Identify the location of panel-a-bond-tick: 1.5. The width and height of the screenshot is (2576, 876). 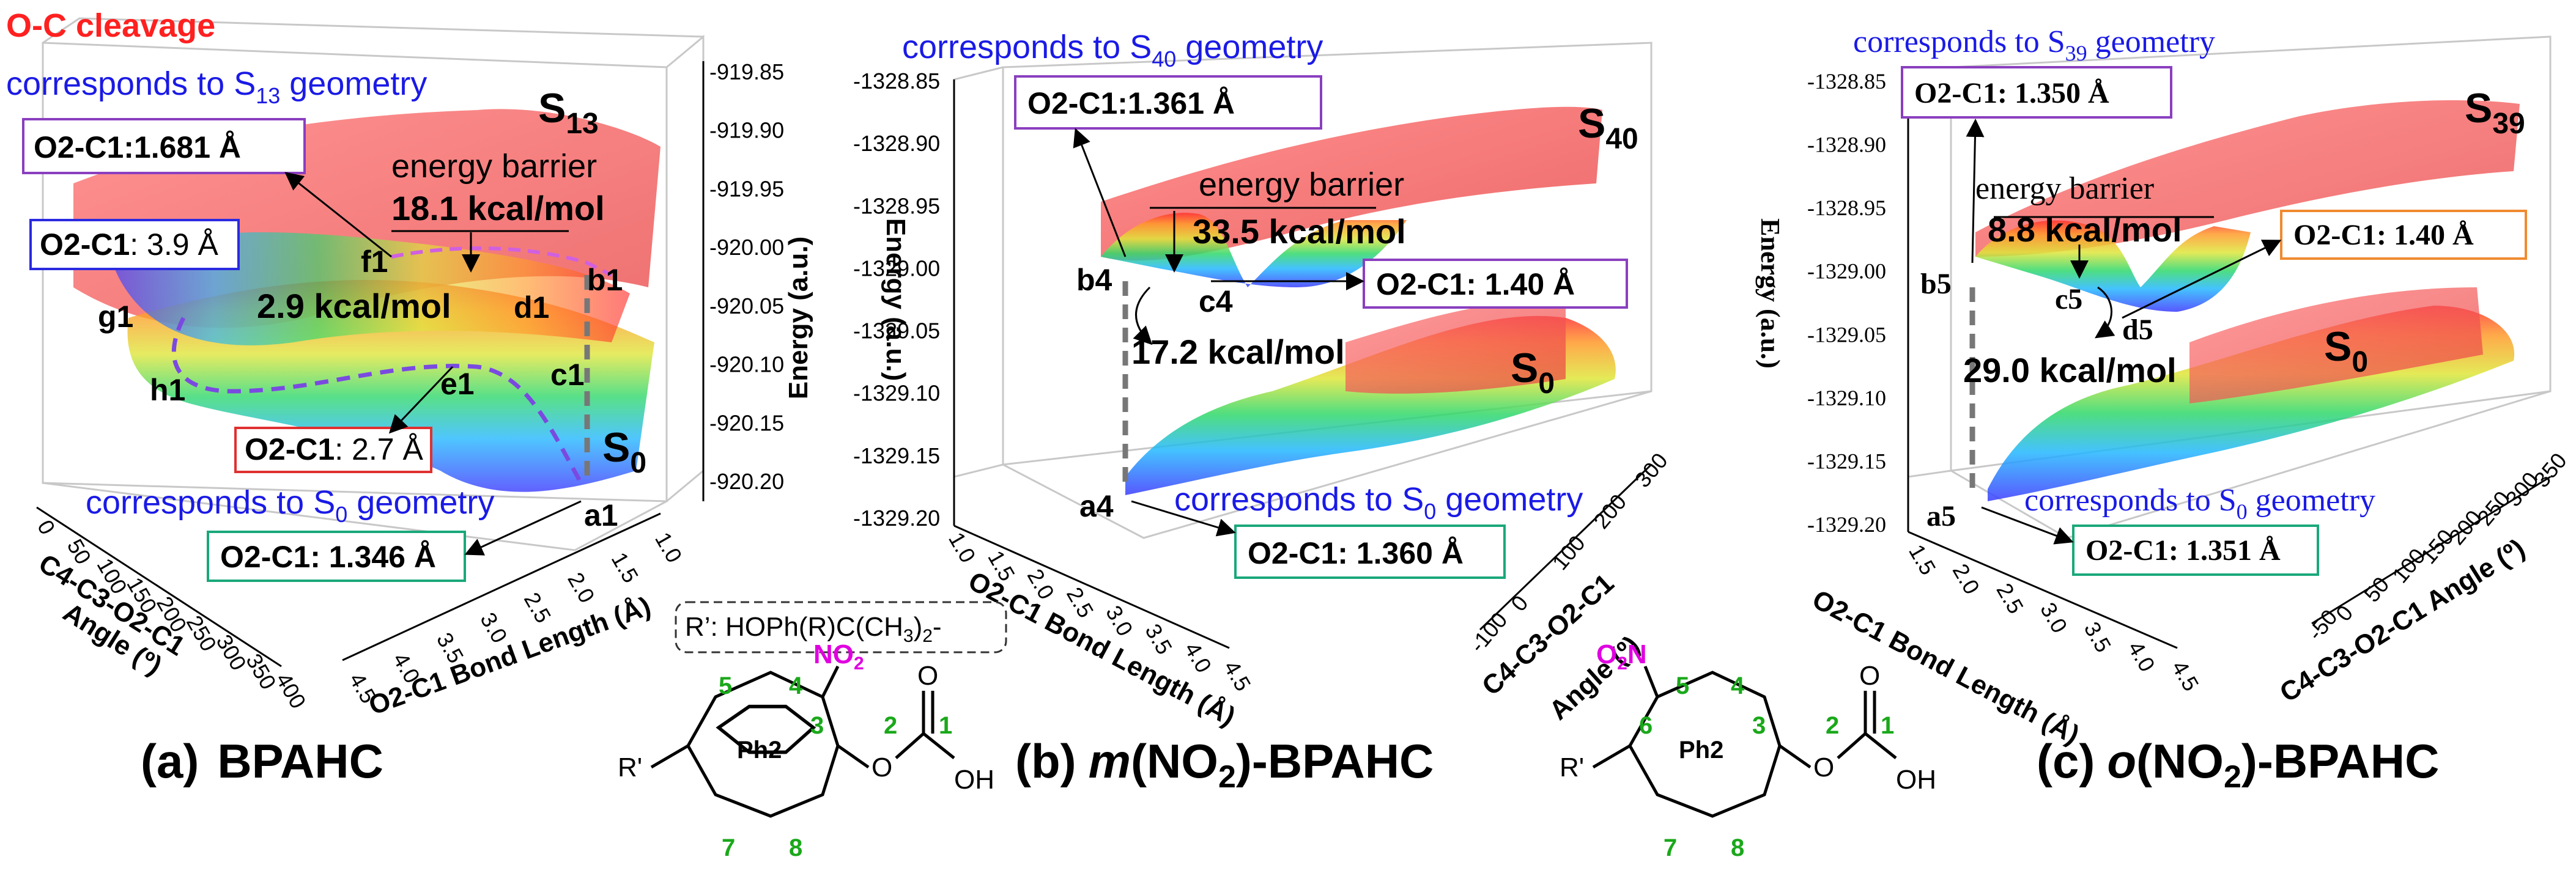
(625, 567).